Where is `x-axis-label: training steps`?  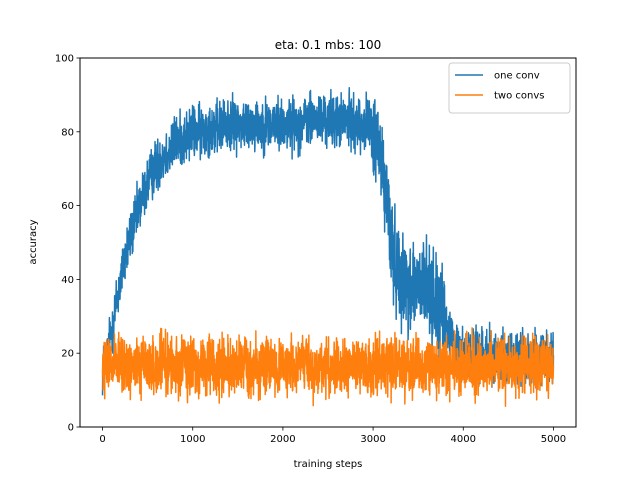 x-axis-label: training steps is located at coordinates (328, 464).